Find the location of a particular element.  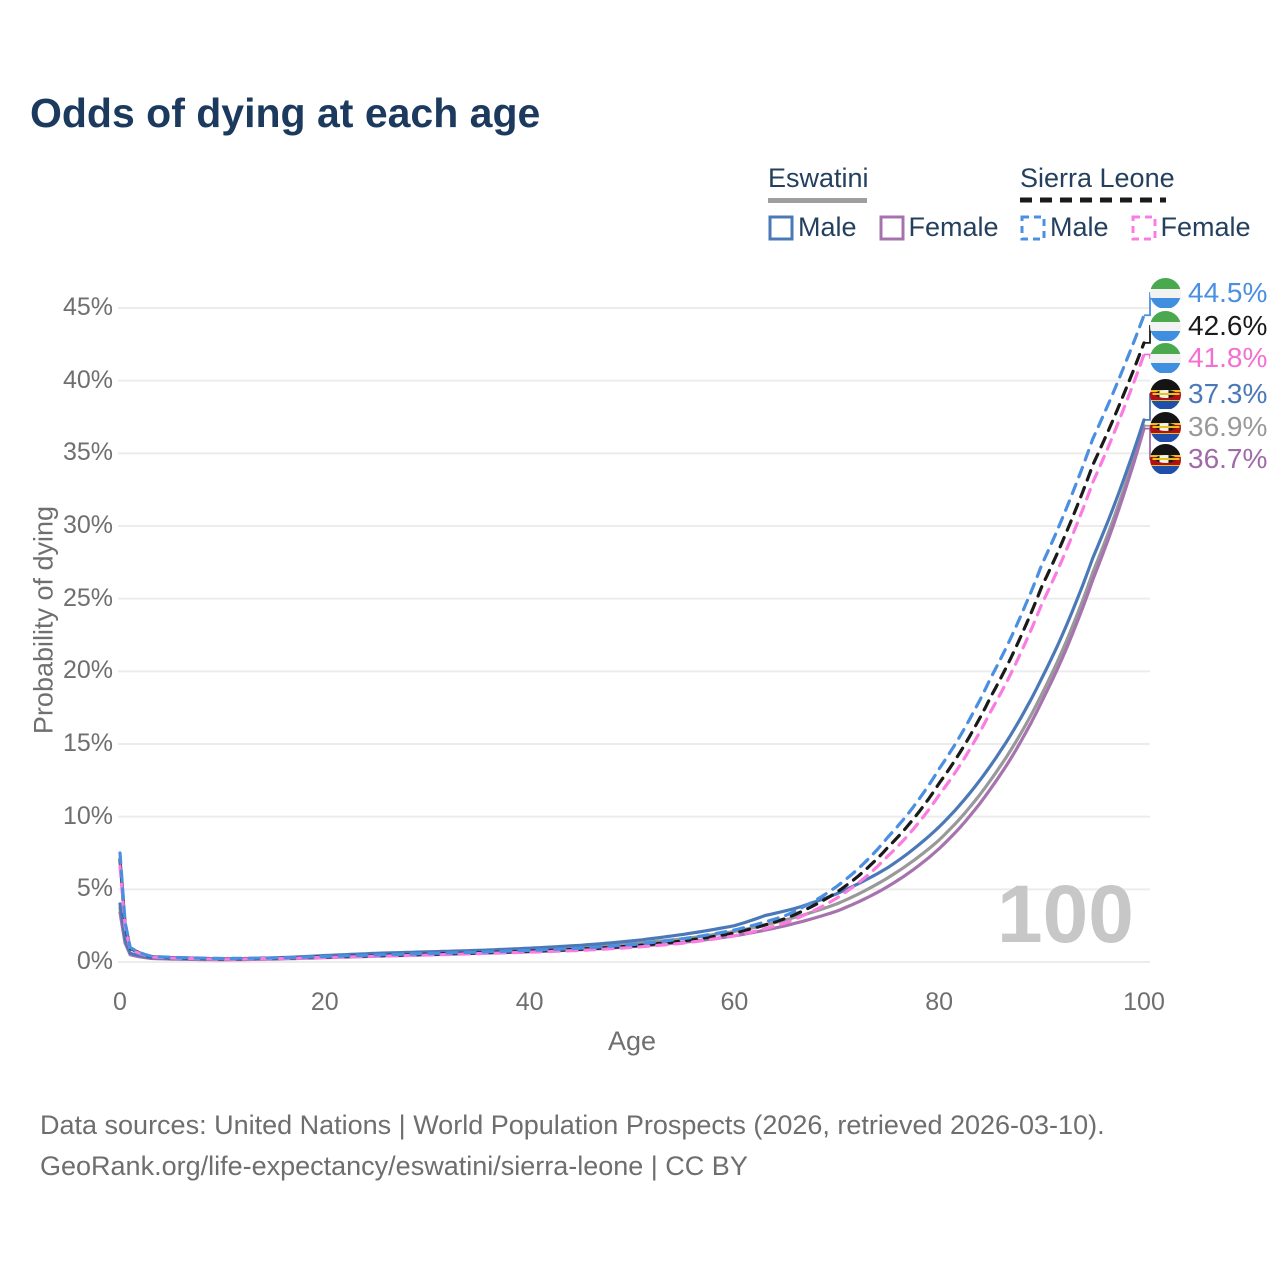

sierra-leone-dashed-line-swatch is located at coordinates (1093, 200).